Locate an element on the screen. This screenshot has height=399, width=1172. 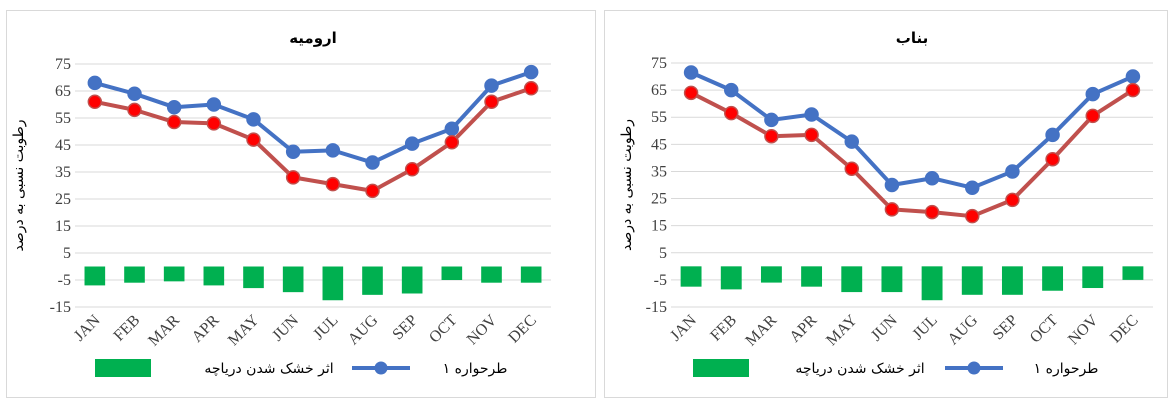
x-tick-label: MAR is located at coordinates (164, 331).